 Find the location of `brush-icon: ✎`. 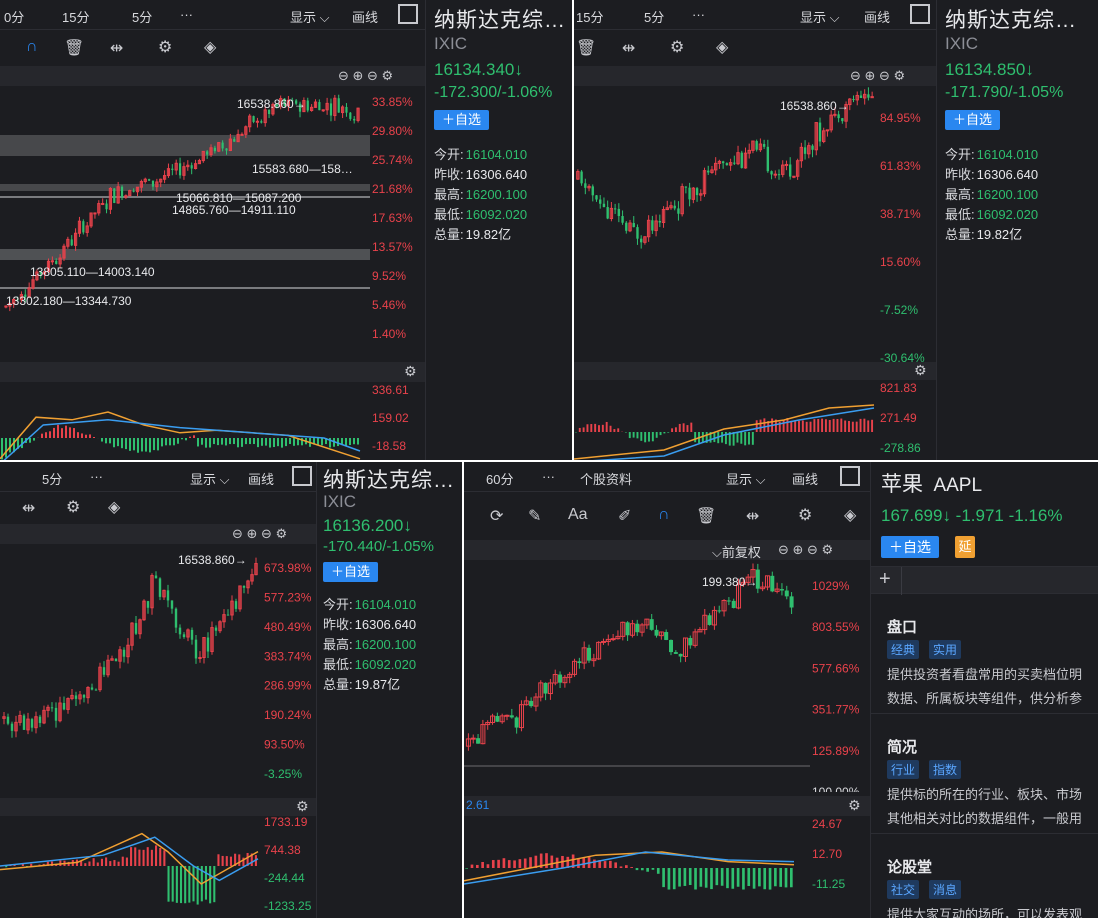

brush-icon: ✎ is located at coordinates (535, 516).